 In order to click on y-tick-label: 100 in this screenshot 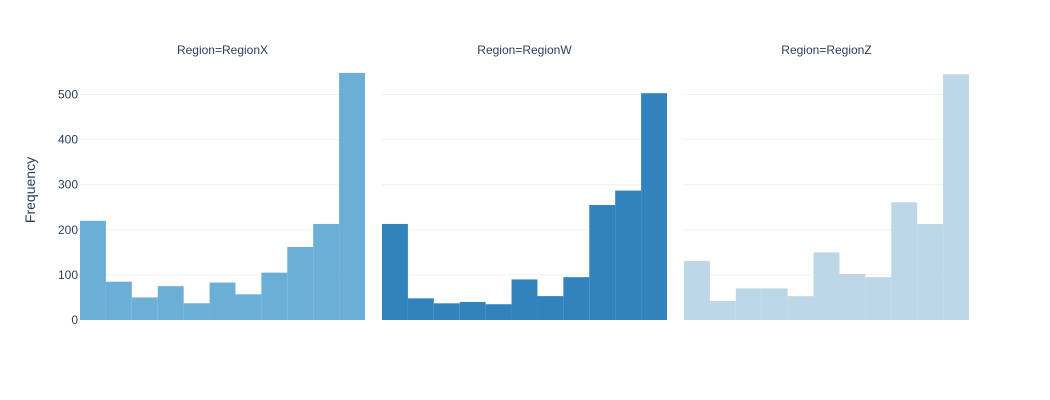, I will do `click(68, 275)`.